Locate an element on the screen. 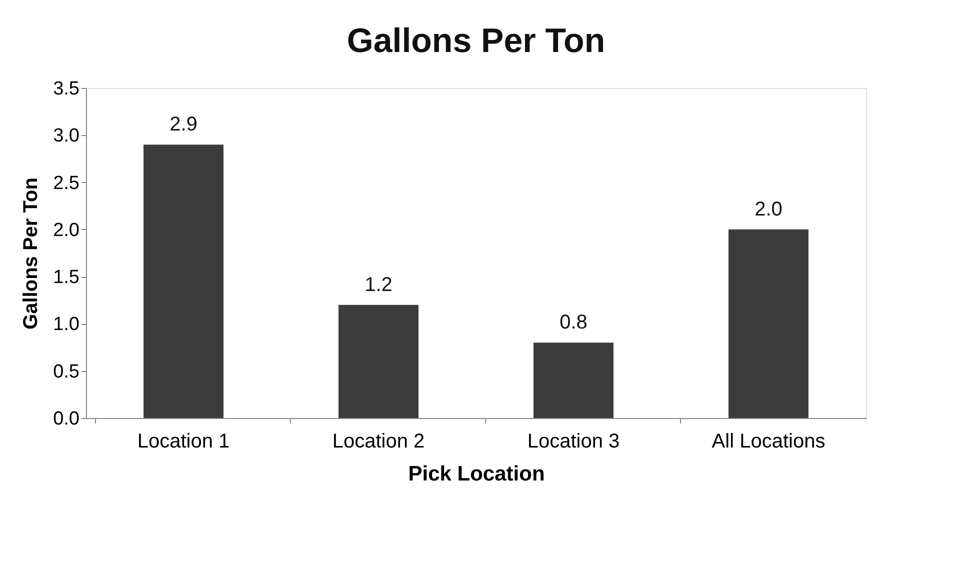  y-tick-label: 2.5 is located at coordinates (66, 183).